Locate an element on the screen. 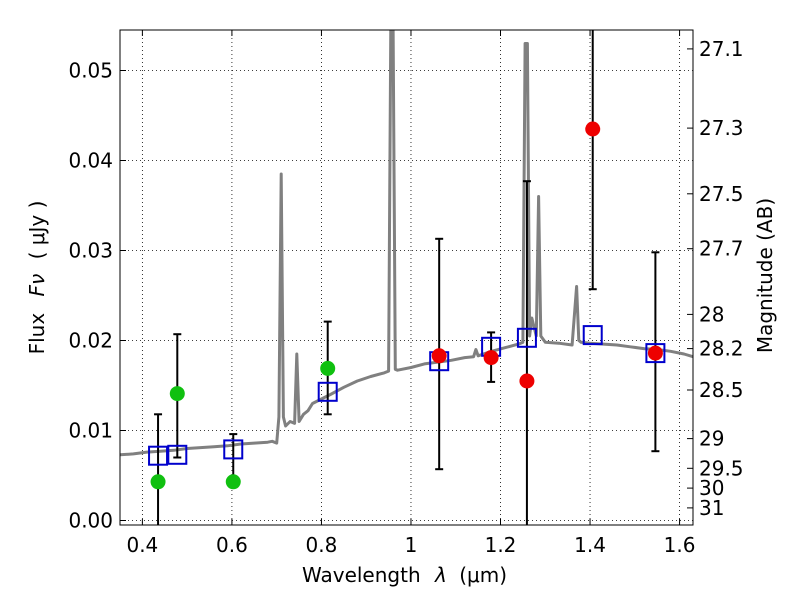 Image resolution: width=800 pixels, height=600 pixels. y-tick-label: 0.03 is located at coordinates (90, 251).